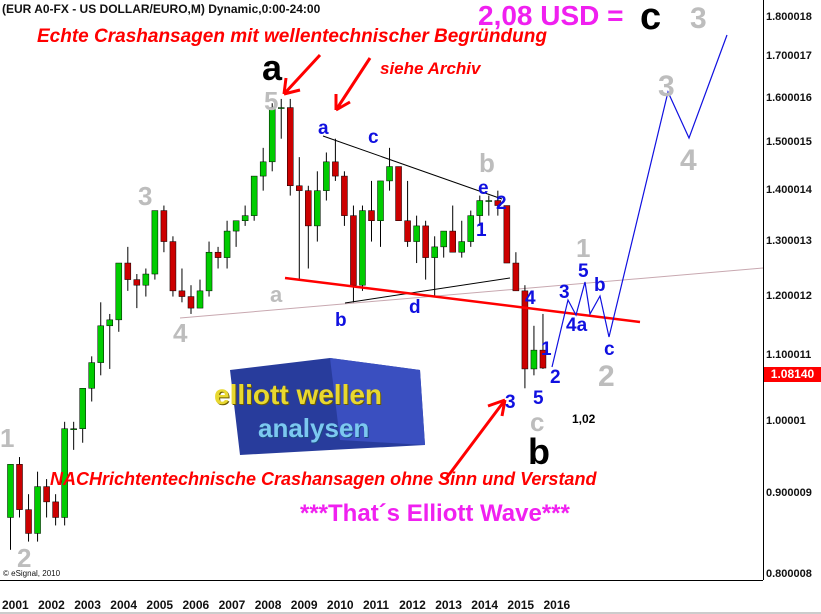  I want to click on x-tick-label: 2010, so click(340, 605).